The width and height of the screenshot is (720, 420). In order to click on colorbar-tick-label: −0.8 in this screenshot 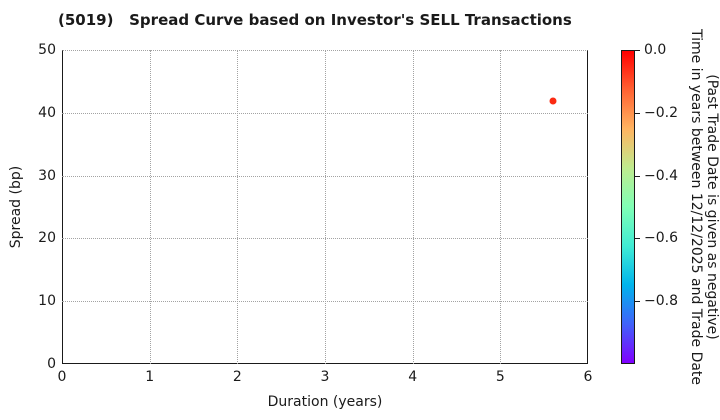, I will do `click(661, 301)`.